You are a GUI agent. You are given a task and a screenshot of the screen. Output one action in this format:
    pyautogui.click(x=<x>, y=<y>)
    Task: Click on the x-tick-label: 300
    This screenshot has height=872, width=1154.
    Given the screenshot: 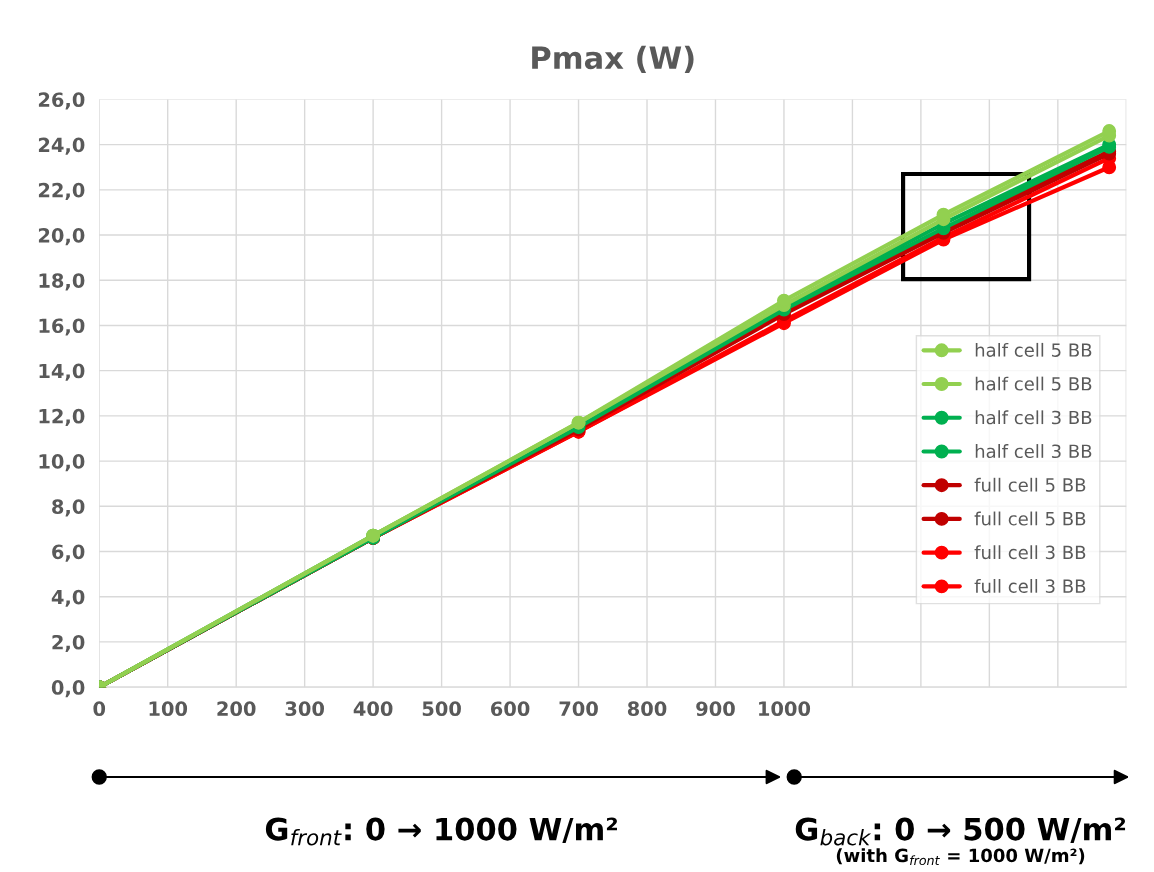 What is the action you would take?
    pyautogui.click(x=305, y=709)
    